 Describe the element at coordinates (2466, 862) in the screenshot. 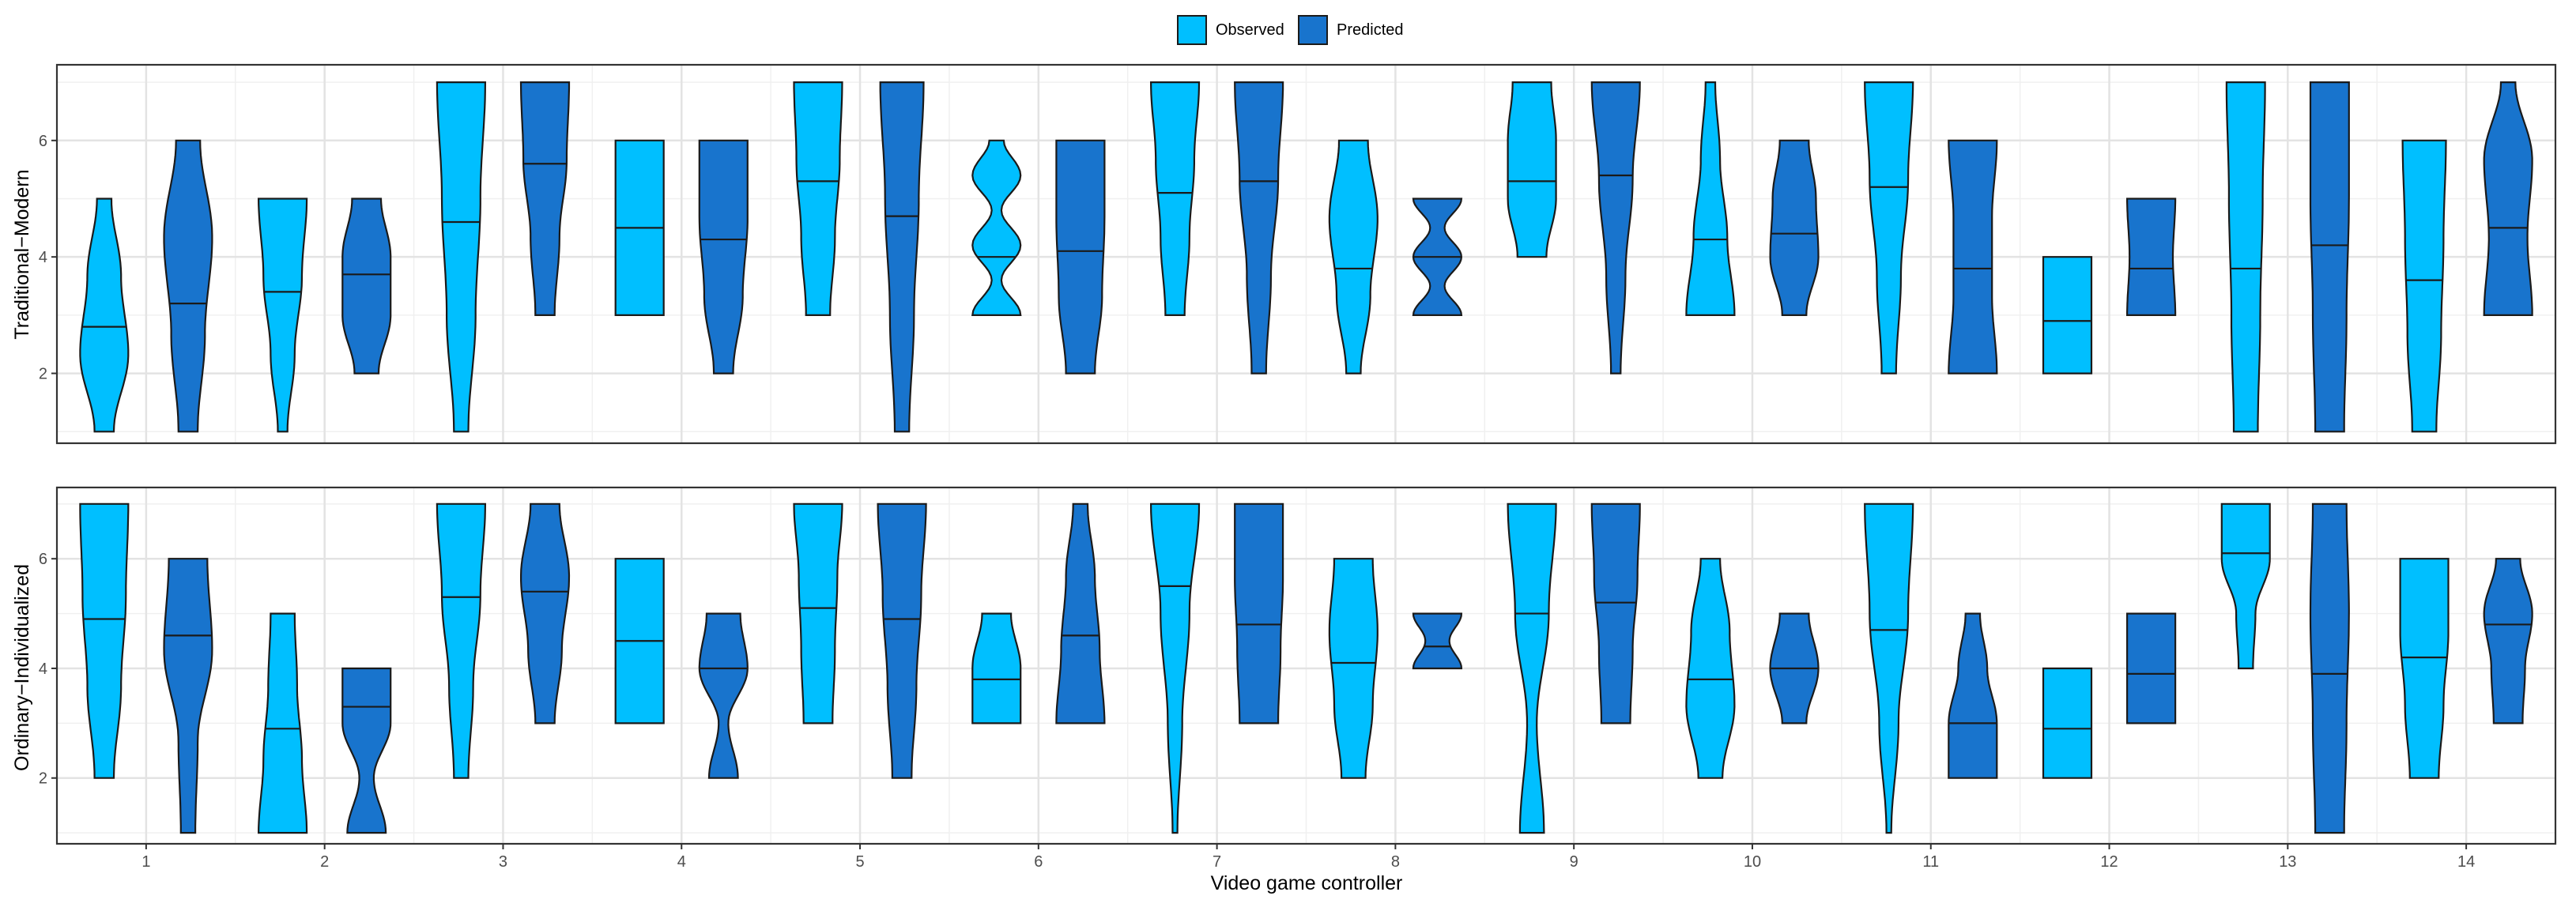

I see `x-tick-label: 14` at that location.